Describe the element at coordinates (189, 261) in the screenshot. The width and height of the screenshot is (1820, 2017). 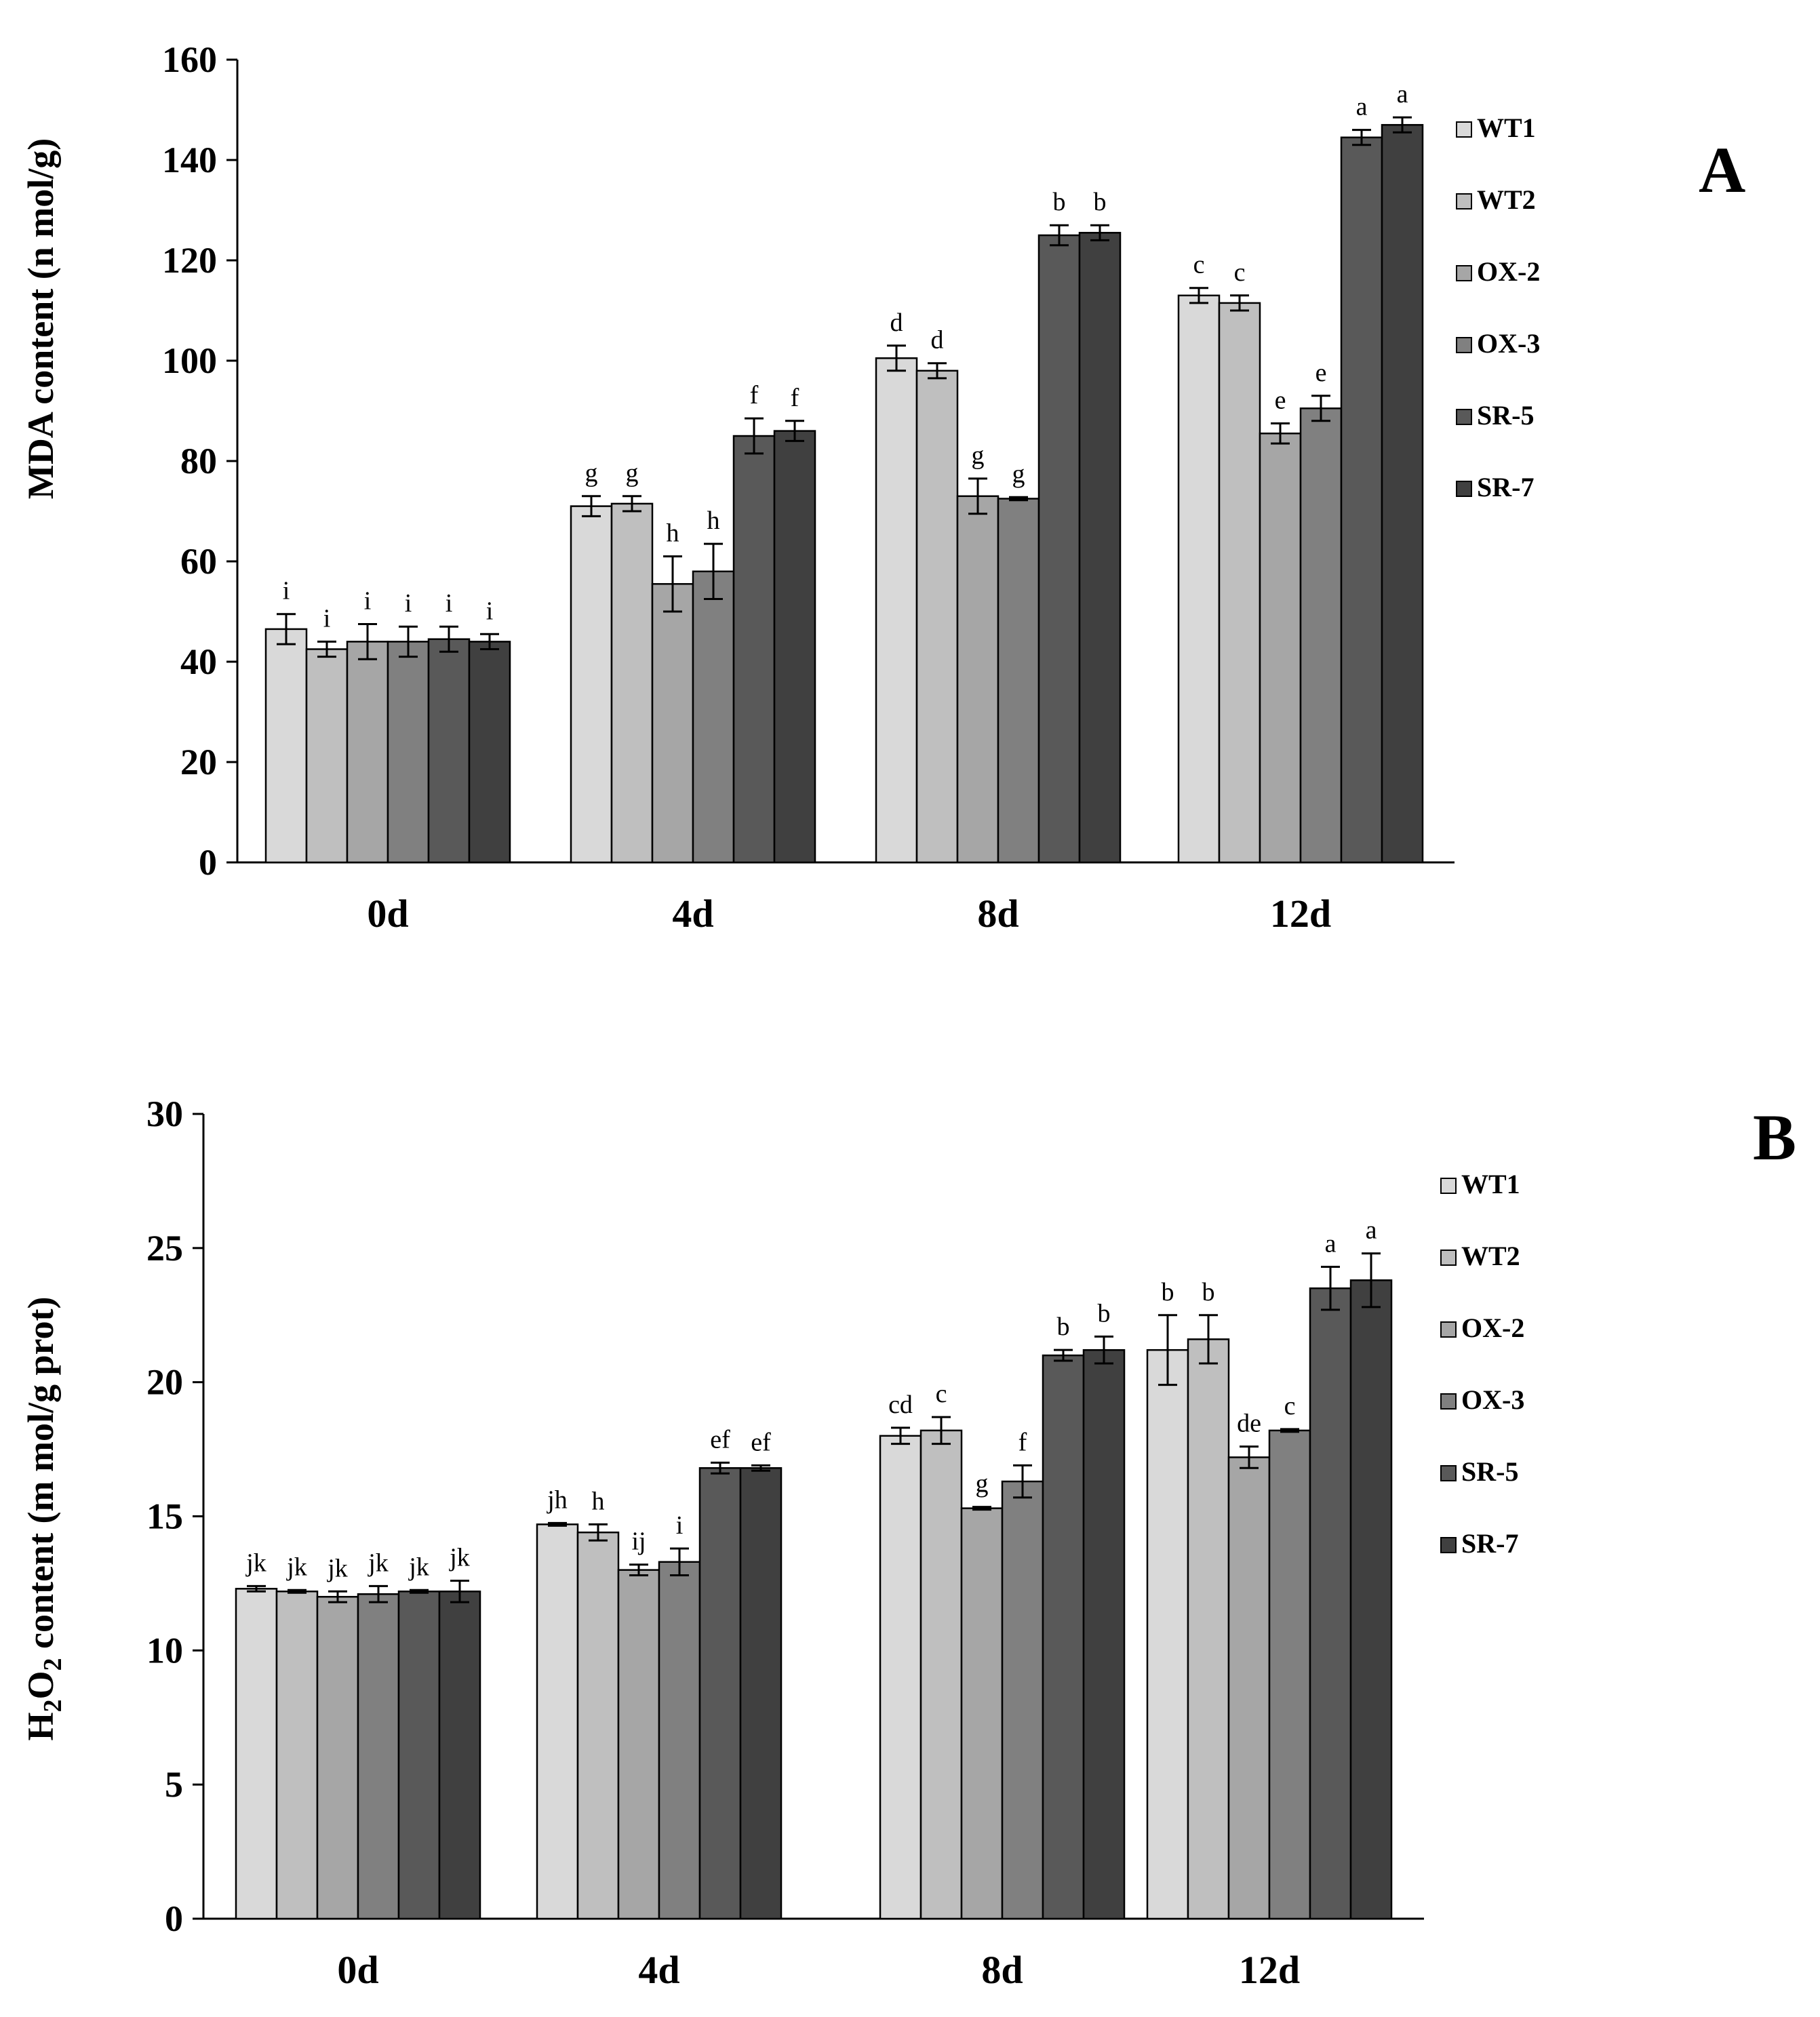
I see `y-tick-label: 120` at that location.